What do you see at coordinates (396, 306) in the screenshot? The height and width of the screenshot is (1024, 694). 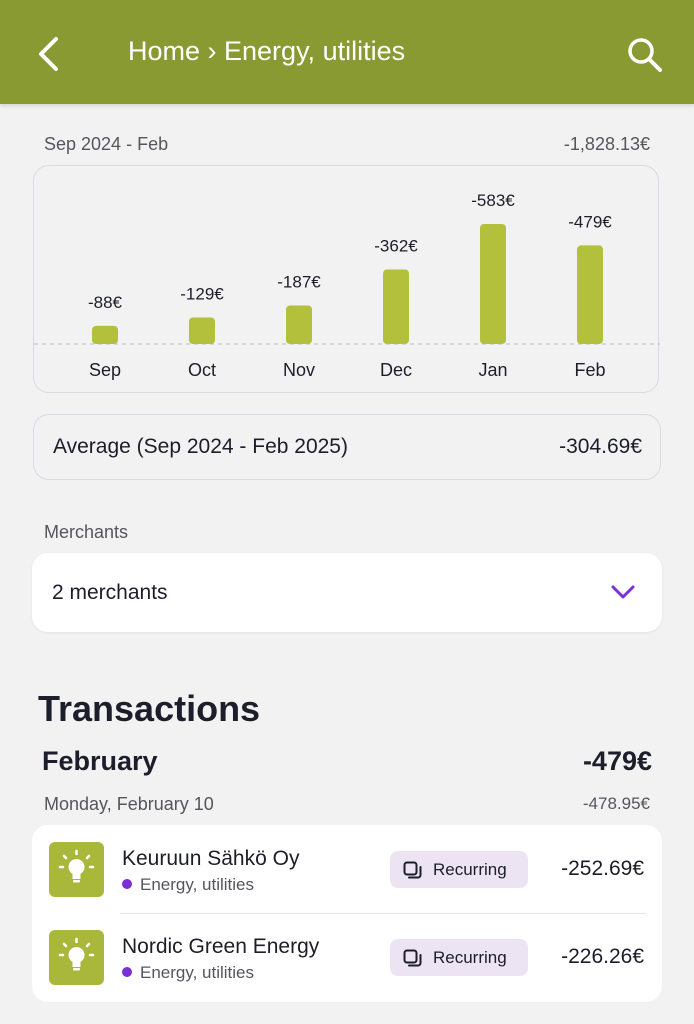 I see `chart-bar-dec` at bounding box center [396, 306].